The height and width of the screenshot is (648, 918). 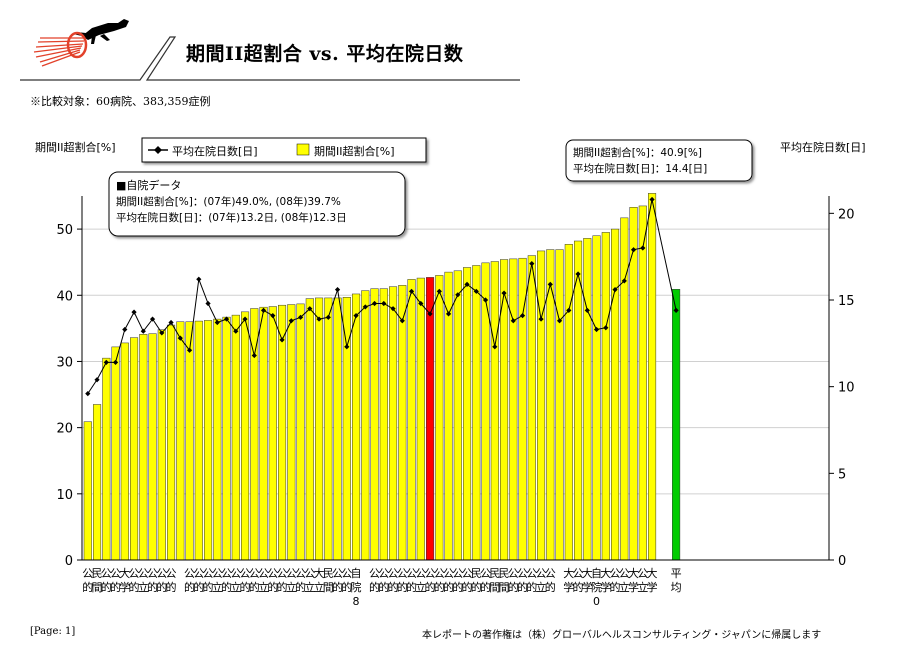 What do you see at coordinates (75, 147) in the screenshot?
I see `left-axis-title: 期間II超割合[%]` at bounding box center [75, 147].